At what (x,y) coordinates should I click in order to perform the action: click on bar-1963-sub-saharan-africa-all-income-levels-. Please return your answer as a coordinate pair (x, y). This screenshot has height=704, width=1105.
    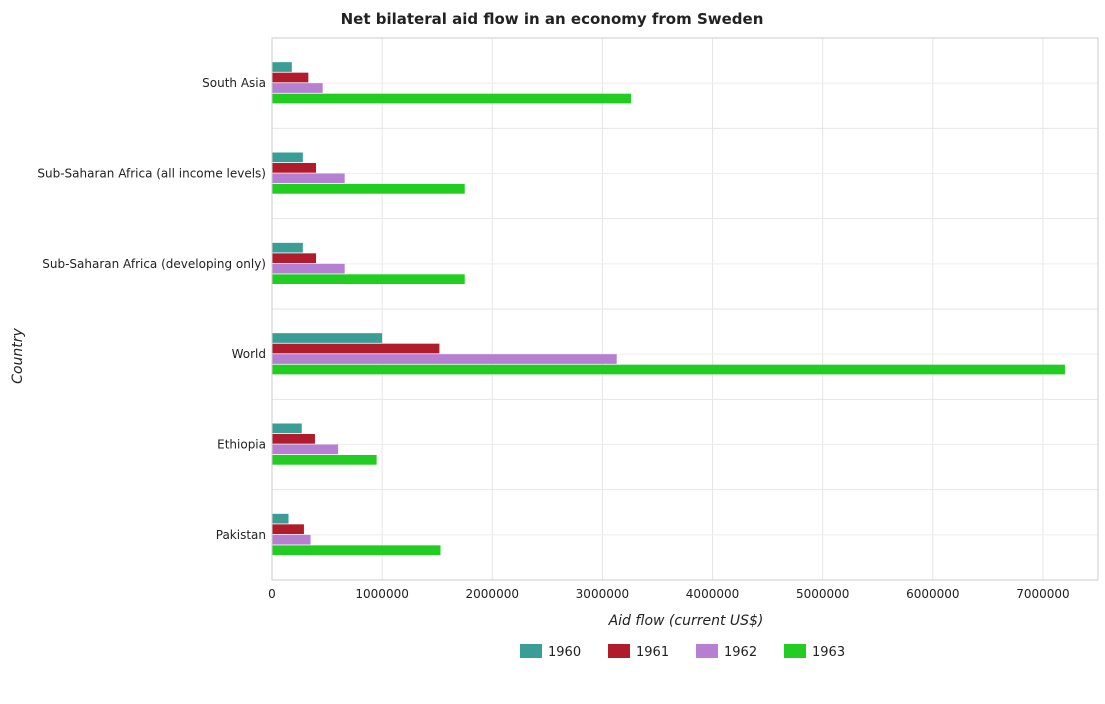
    Looking at the image, I should click on (368, 189).